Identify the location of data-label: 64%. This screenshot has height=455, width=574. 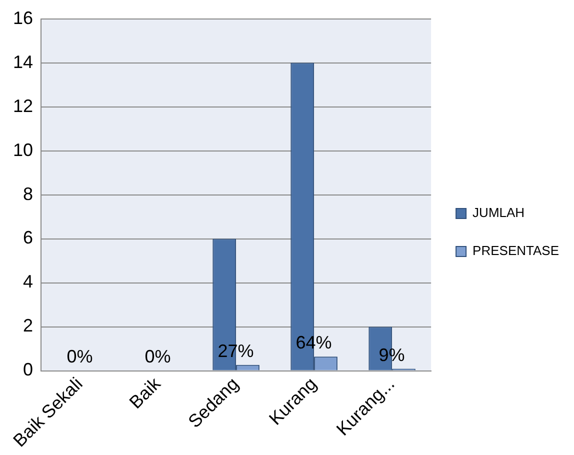
(314, 342).